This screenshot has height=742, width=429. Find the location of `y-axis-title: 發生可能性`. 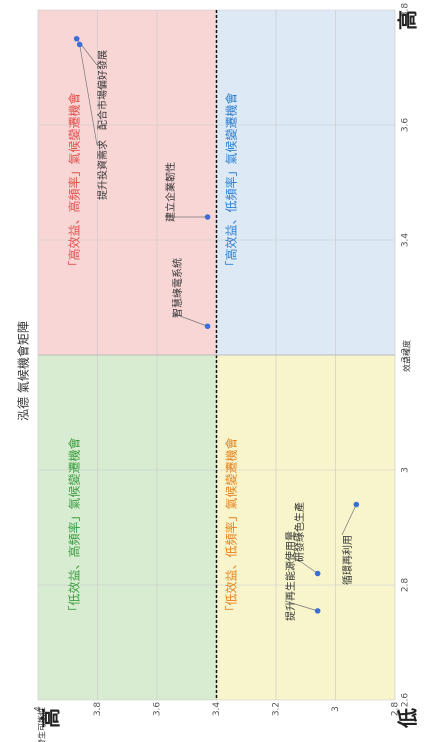

y-axis-title: 發生可能性 is located at coordinates (42, 724).